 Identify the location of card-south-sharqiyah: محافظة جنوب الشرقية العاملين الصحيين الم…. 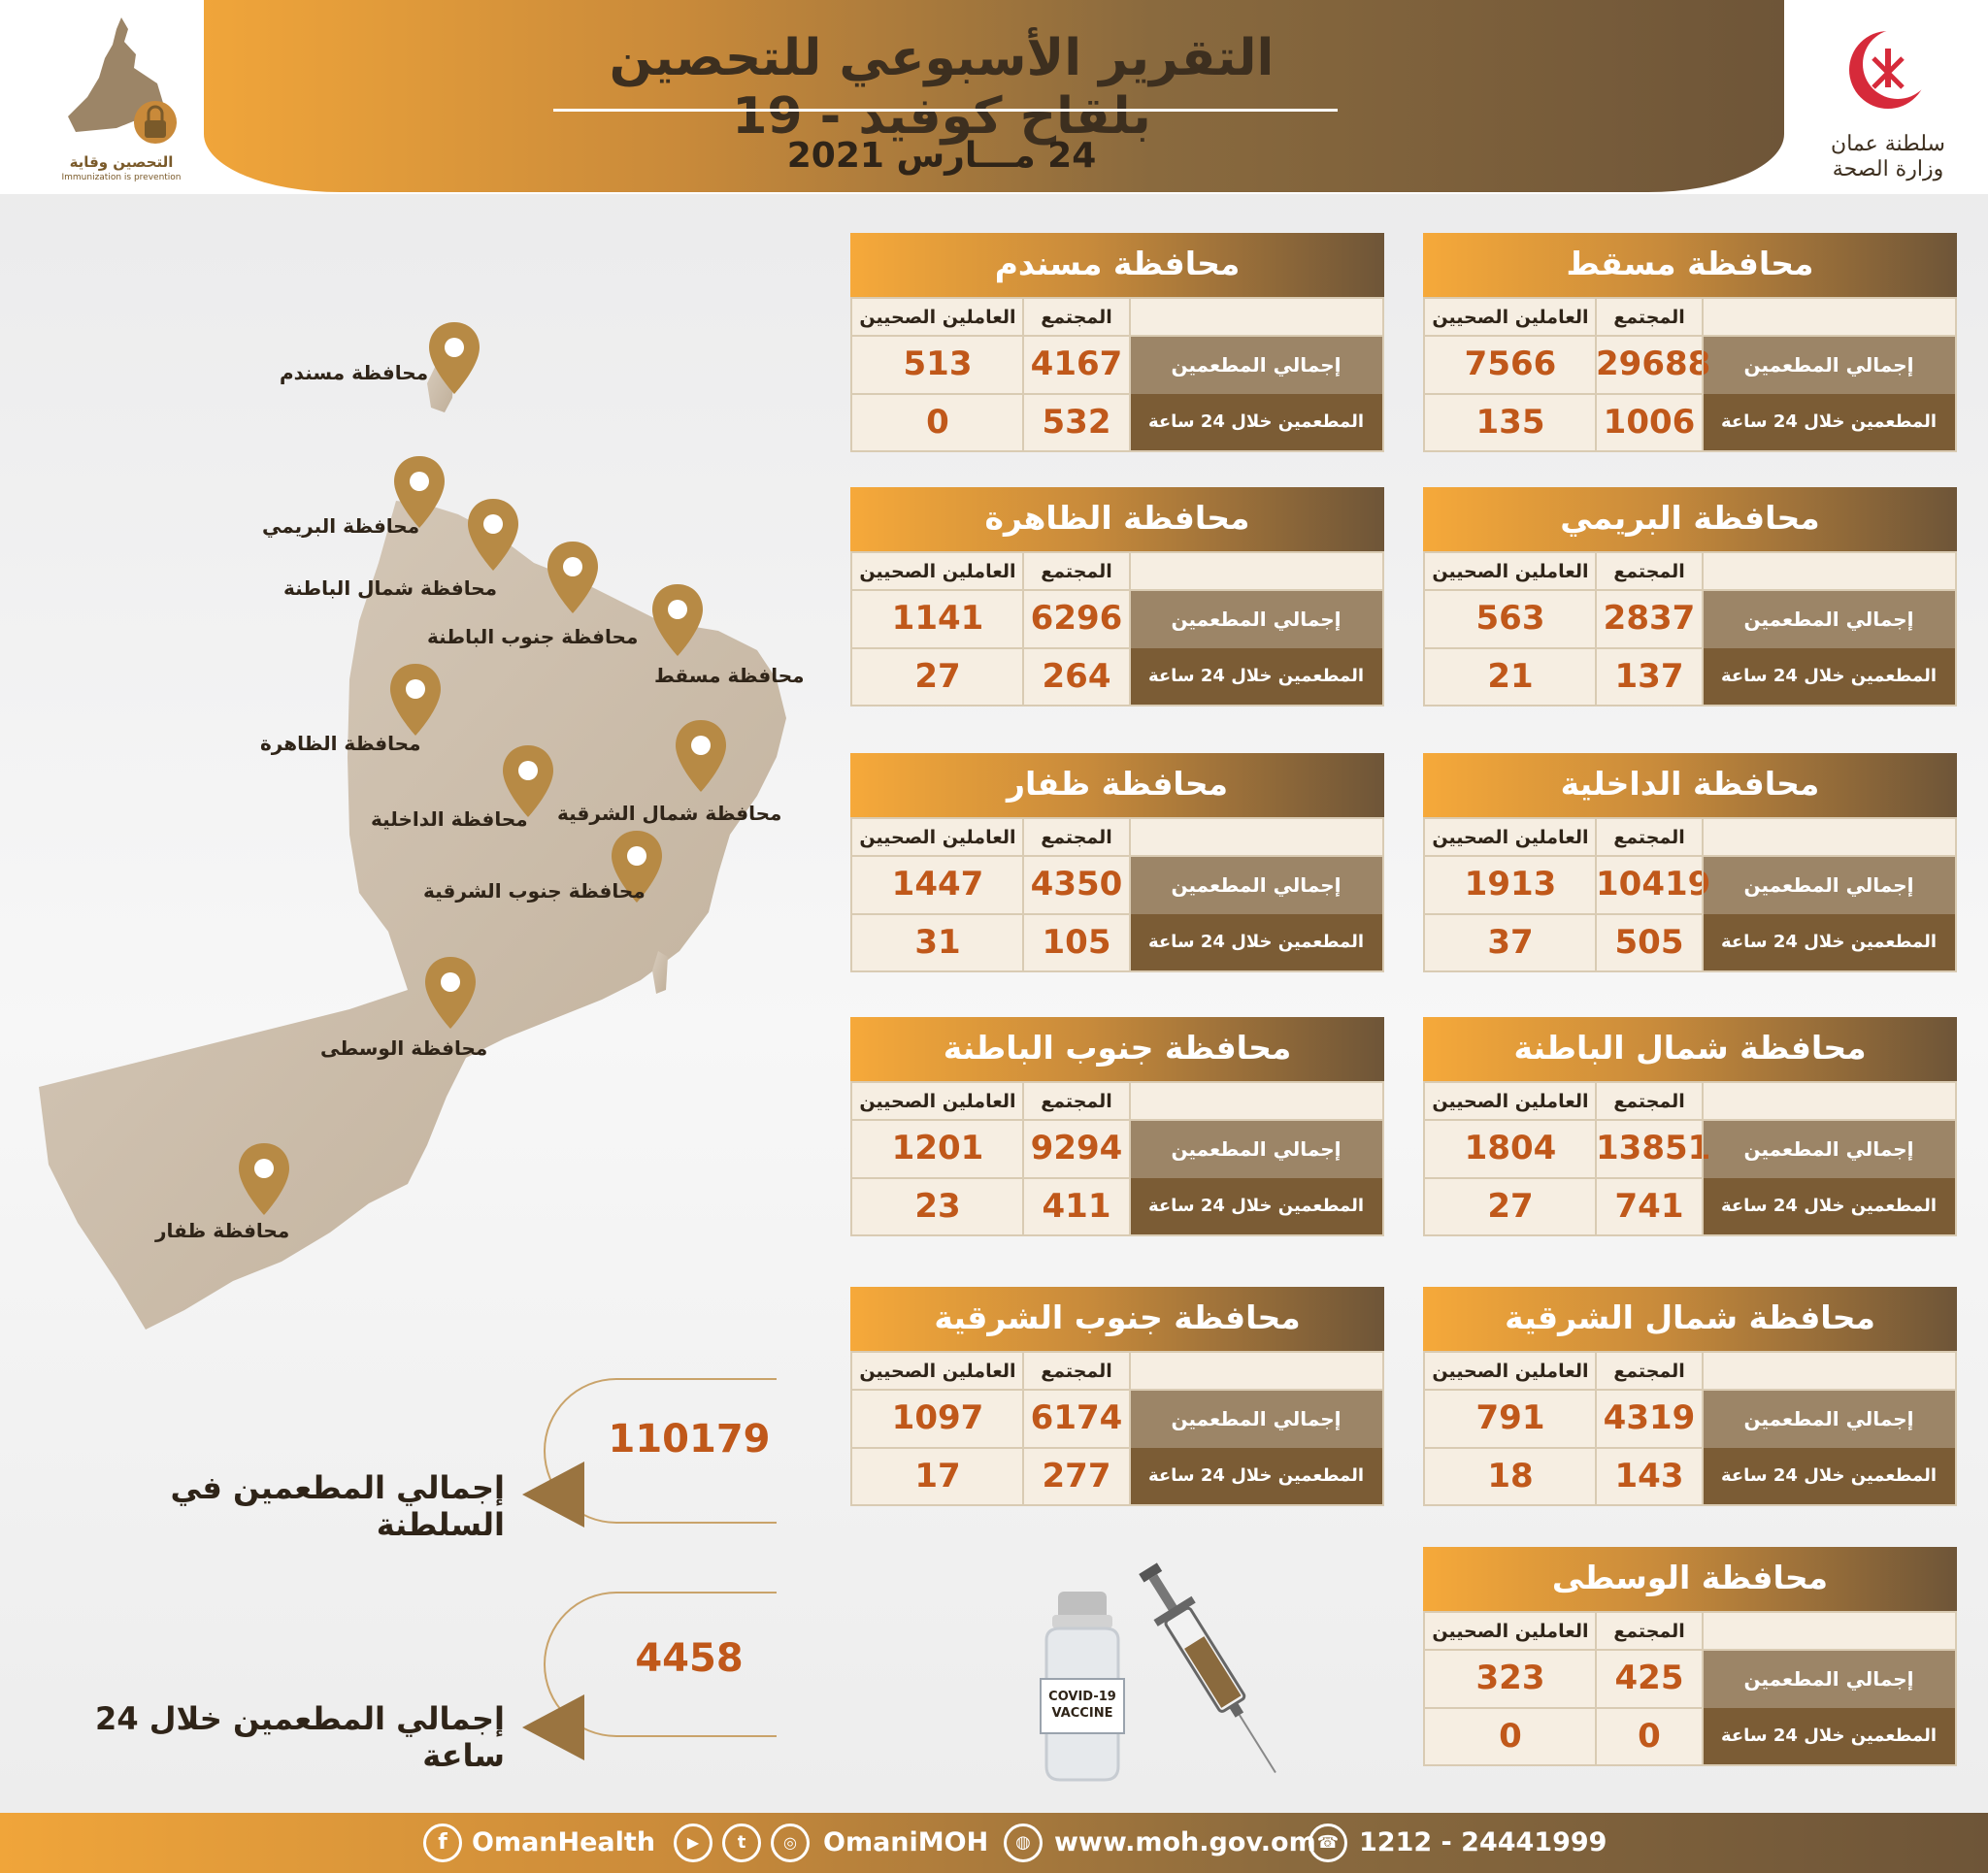
(1117, 1396).